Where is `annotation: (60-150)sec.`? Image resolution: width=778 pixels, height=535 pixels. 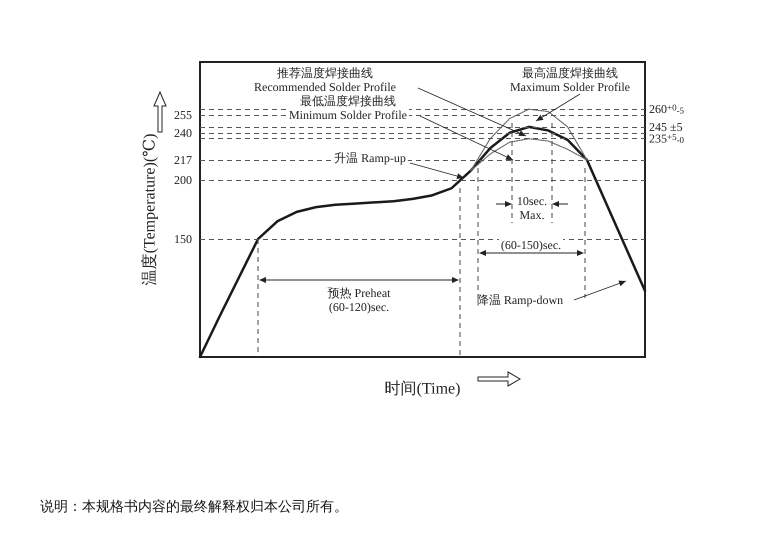
annotation: (60-150)sec. is located at coordinates (531, 245).